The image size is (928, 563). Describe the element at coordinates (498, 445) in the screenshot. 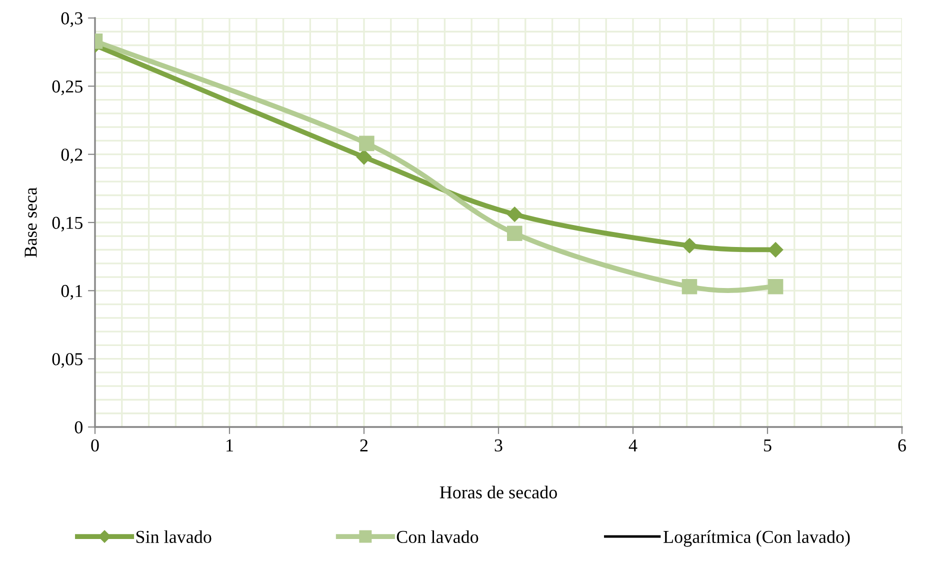

I see `x-tick-label: 3` at that location.